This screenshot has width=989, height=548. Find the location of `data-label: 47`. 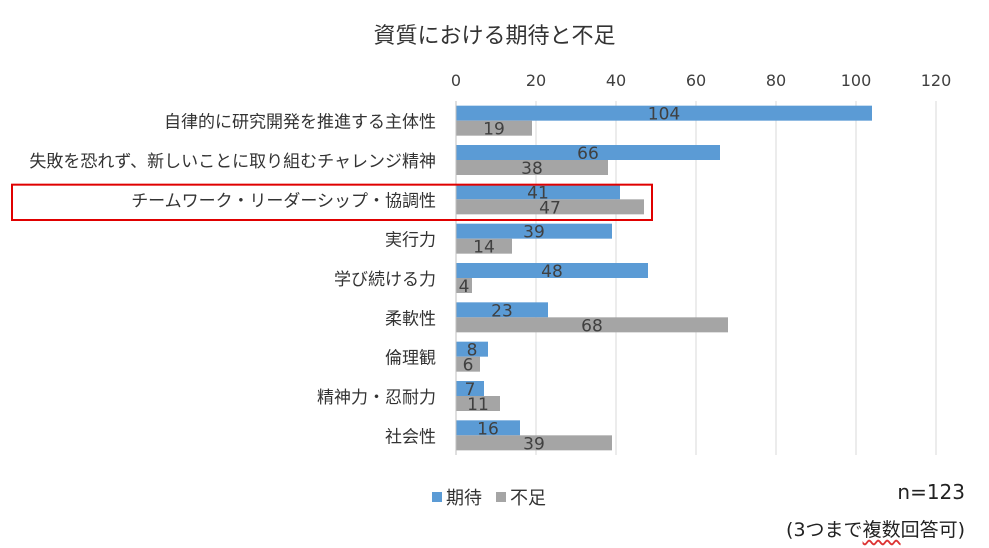

data-label: 47 is located at coordinates (550, 208).